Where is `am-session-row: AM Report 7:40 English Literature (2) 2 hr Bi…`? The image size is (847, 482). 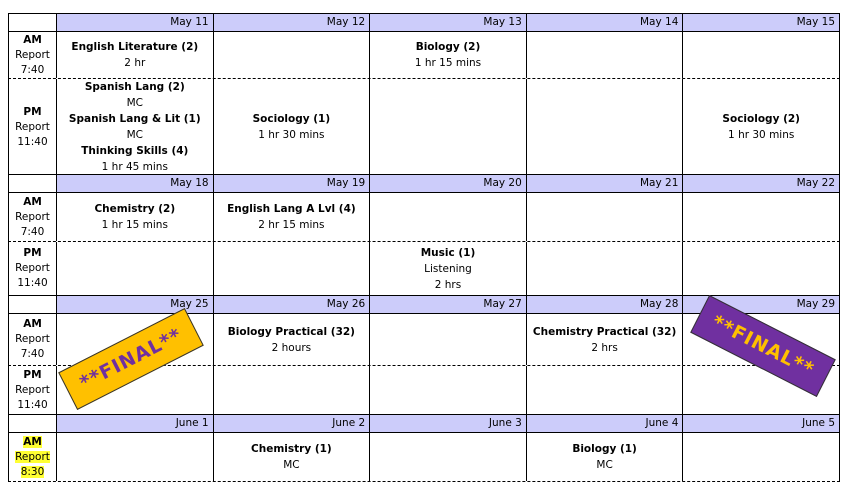 am-session-row: AM Report 7:40 English Literature (2) 2 hr Bi… is located at coordinates (424, 55).